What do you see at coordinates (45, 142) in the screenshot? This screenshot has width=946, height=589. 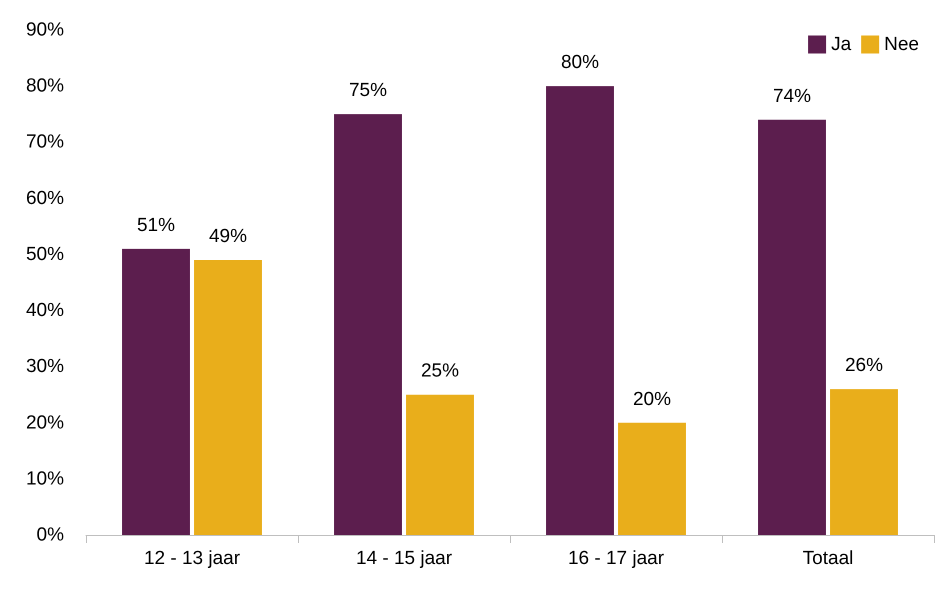 I see `y-tick-label: 70%` at bounding box center [45, 142].